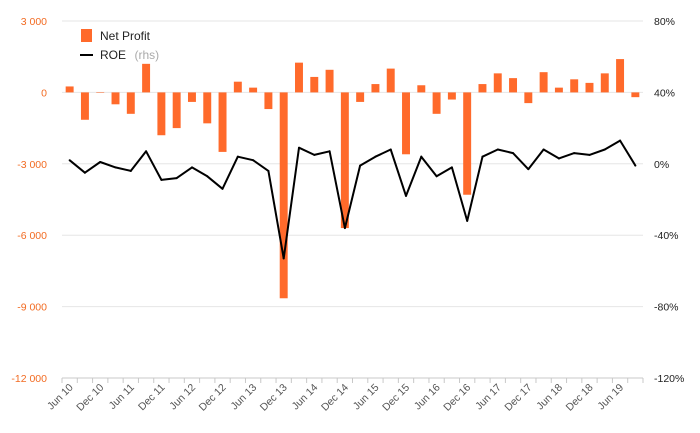 The height and width of the screenshot is (433, 700). Describe the element at coordinates (335, 398) in the screenshot. I see `x-tick-label: Dec 14` at that location.